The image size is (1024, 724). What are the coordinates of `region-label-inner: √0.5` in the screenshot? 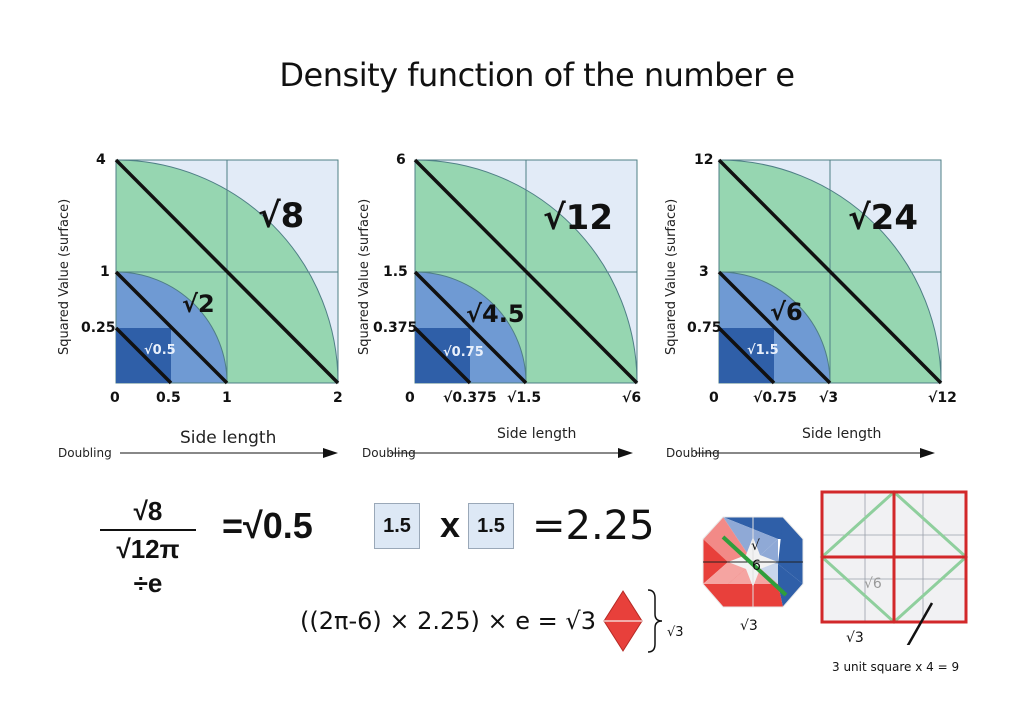 It's located at (160, 350).